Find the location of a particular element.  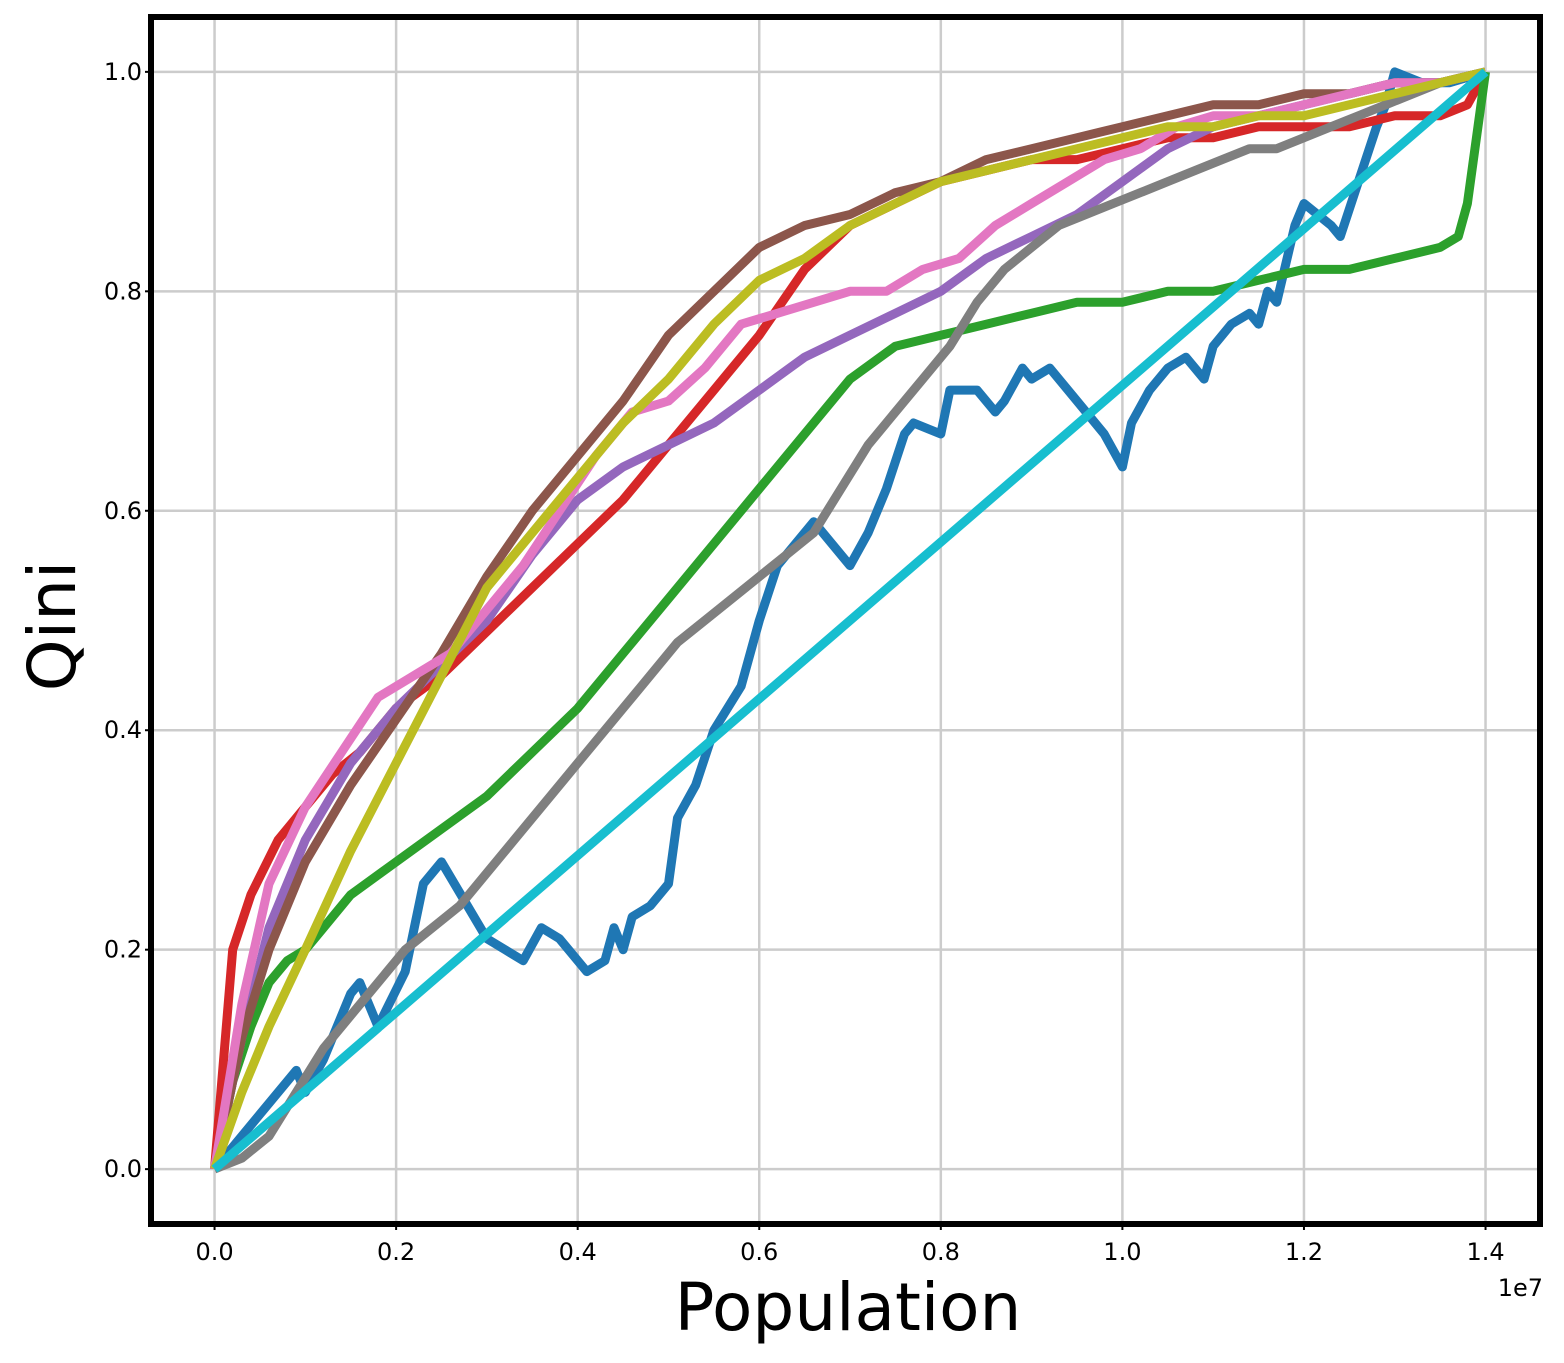

y-tick-label: 1.0 is located at coordinates (123, 72).